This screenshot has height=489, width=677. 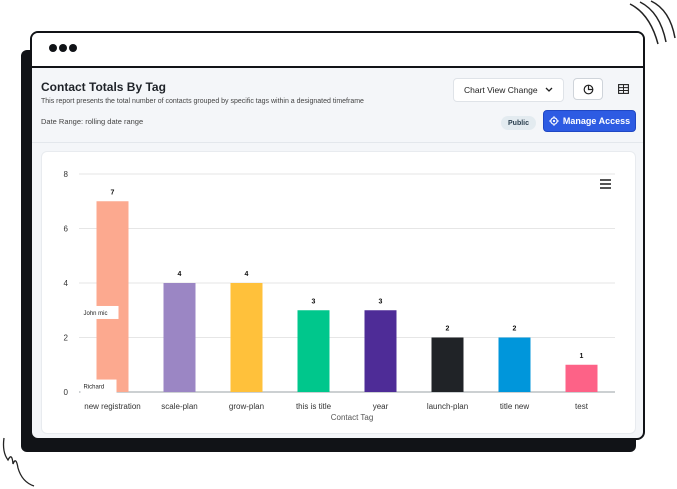 I want to click on table-view-button, so click(x=623, y=89).